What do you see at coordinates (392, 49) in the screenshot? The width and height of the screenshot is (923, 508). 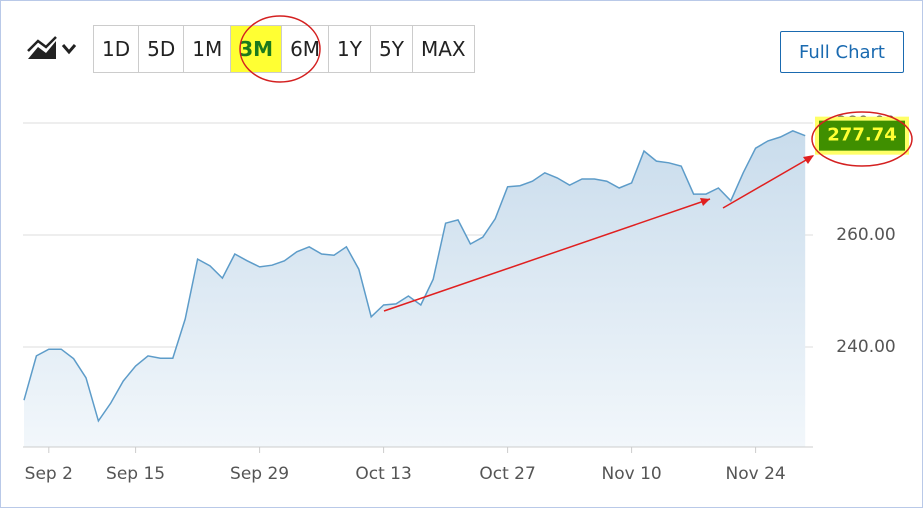 I see `range-button: 5Y` at bounding box center [392, 49].